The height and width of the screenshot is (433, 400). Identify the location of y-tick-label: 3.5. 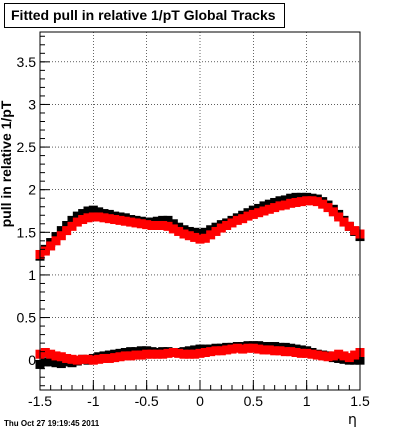
(27, 62).